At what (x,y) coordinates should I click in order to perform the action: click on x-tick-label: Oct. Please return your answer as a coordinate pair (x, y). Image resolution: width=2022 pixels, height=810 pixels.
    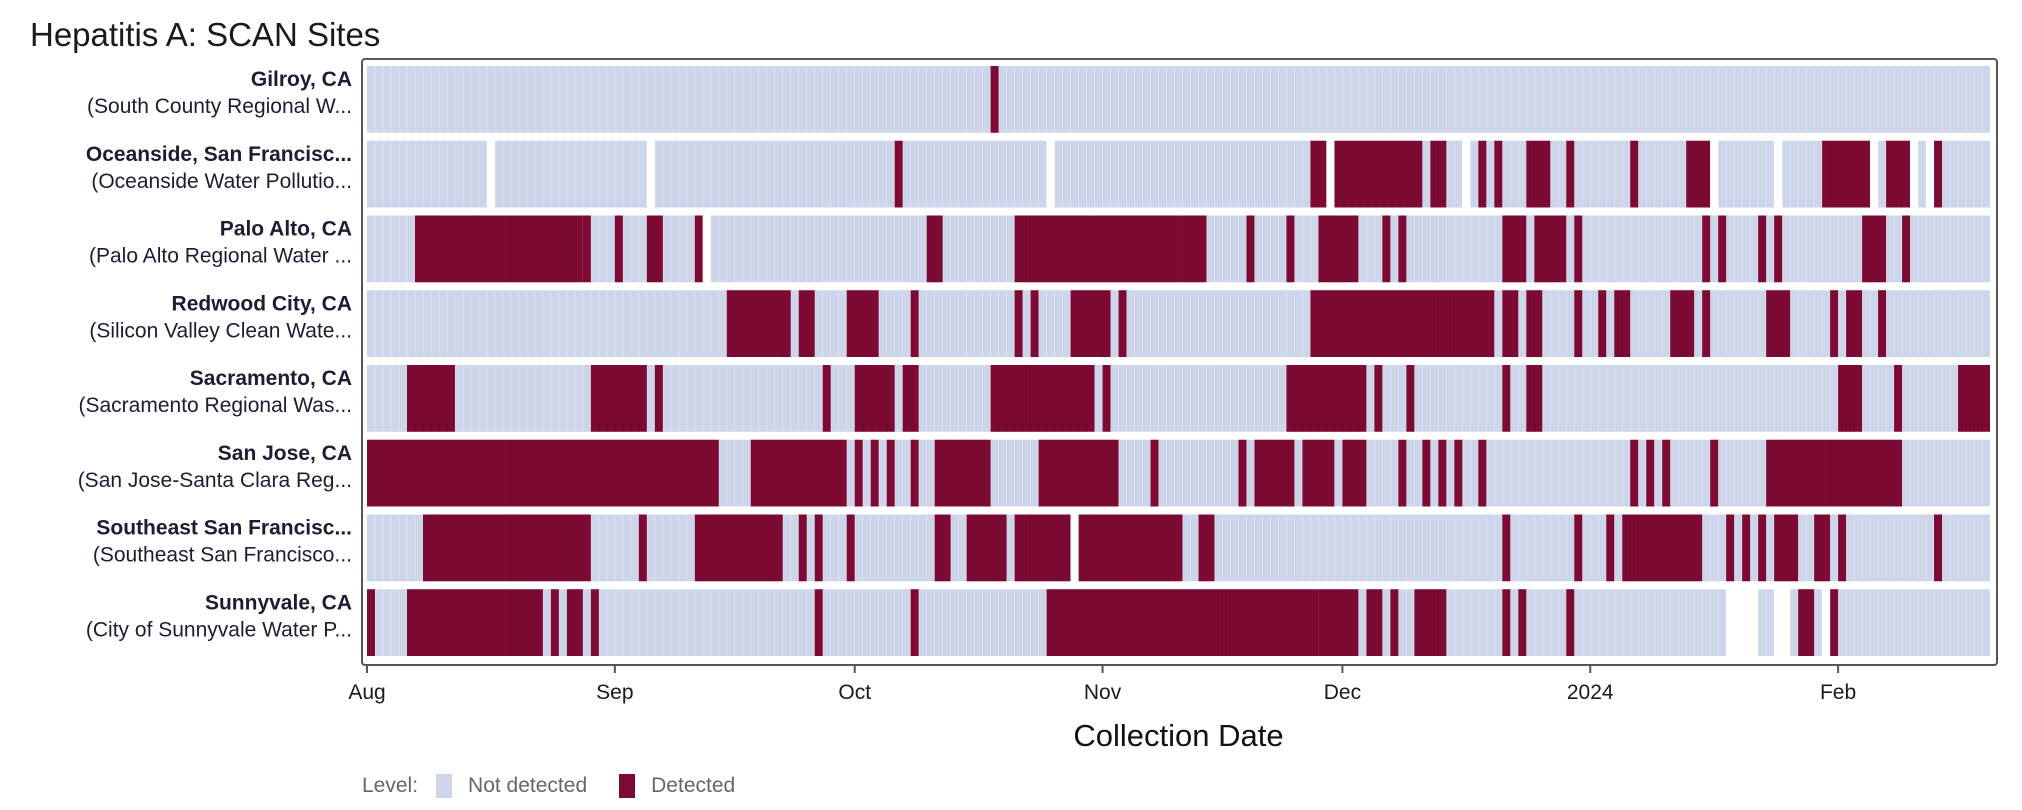
    Looking at the image, I should click on (854, 692).